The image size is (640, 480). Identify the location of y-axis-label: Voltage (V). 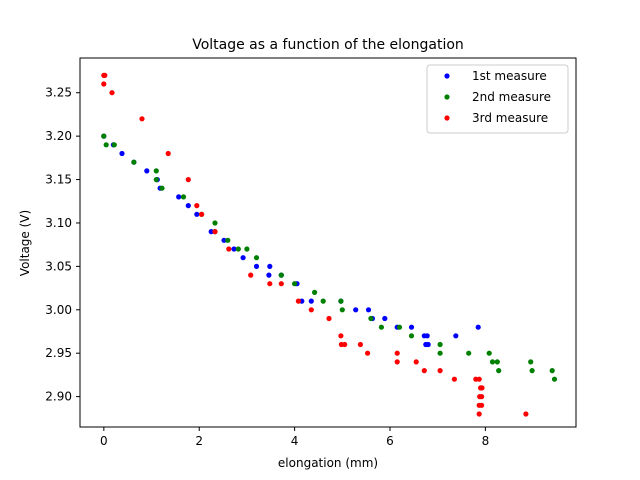
(25, 243).